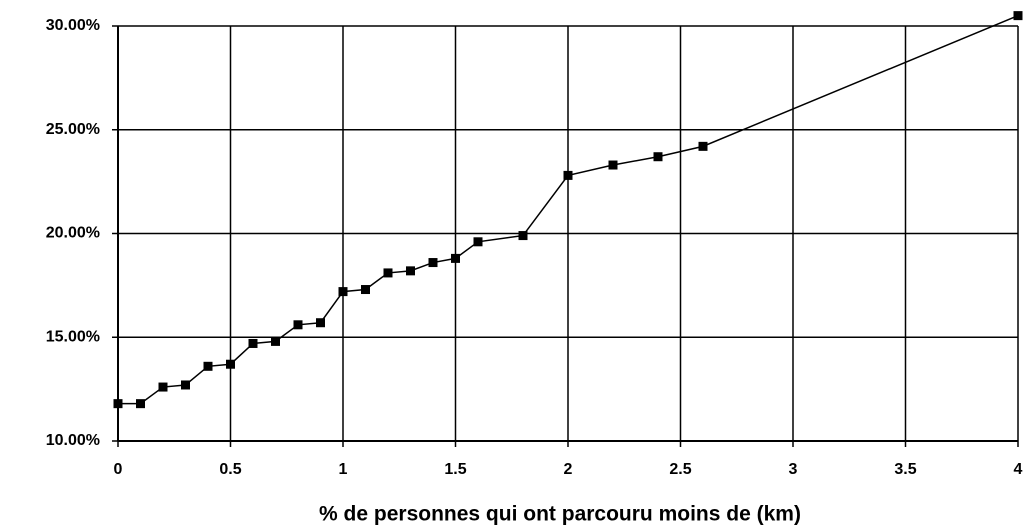  I want to click on y-tick-label: 15.00%, so click(73, 336).